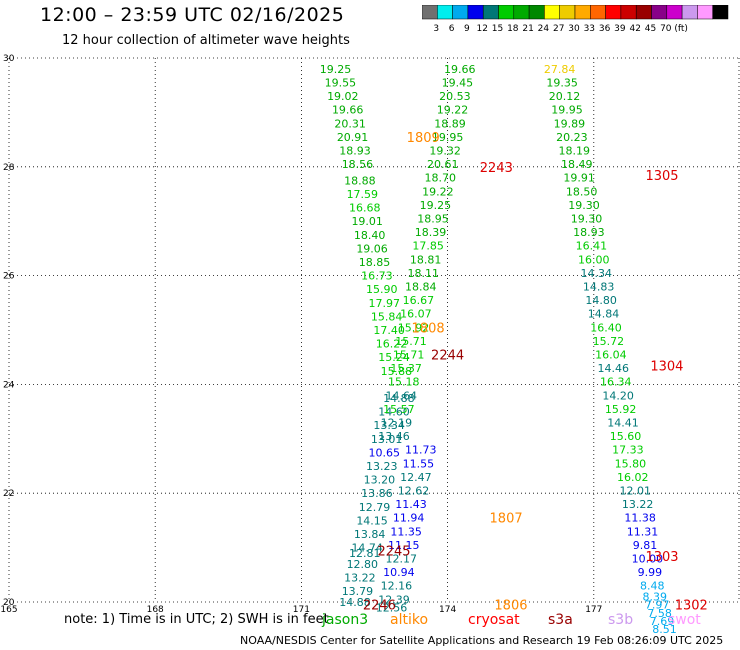  I want to click on swh-value-label: 14.41, so click(623, 422).